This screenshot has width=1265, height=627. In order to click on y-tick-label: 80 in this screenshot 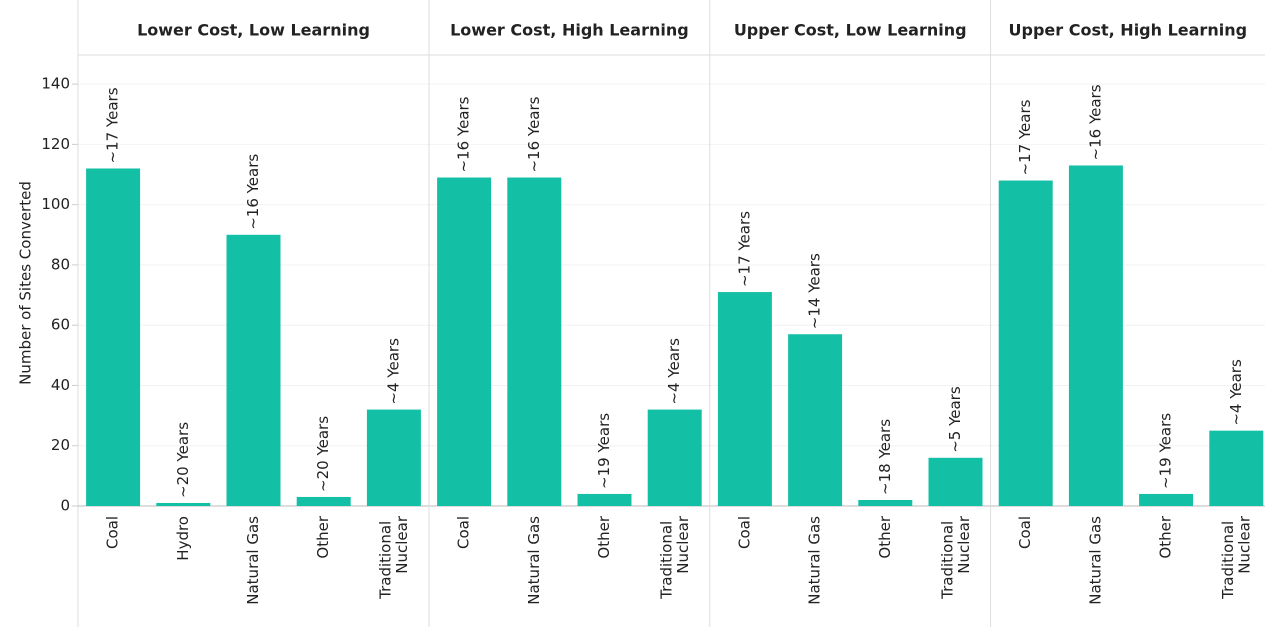, I will do `click(60, 264)`.